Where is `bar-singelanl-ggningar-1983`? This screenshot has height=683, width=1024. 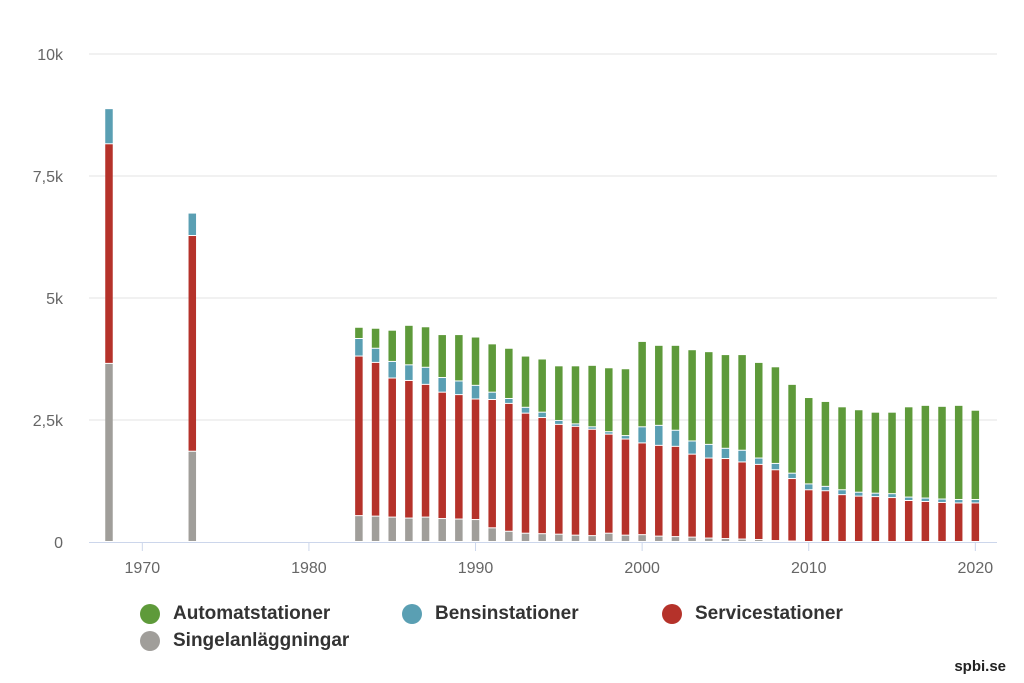 bar-singelanl-ggningar-1983 is located at coordinates (359, 528).